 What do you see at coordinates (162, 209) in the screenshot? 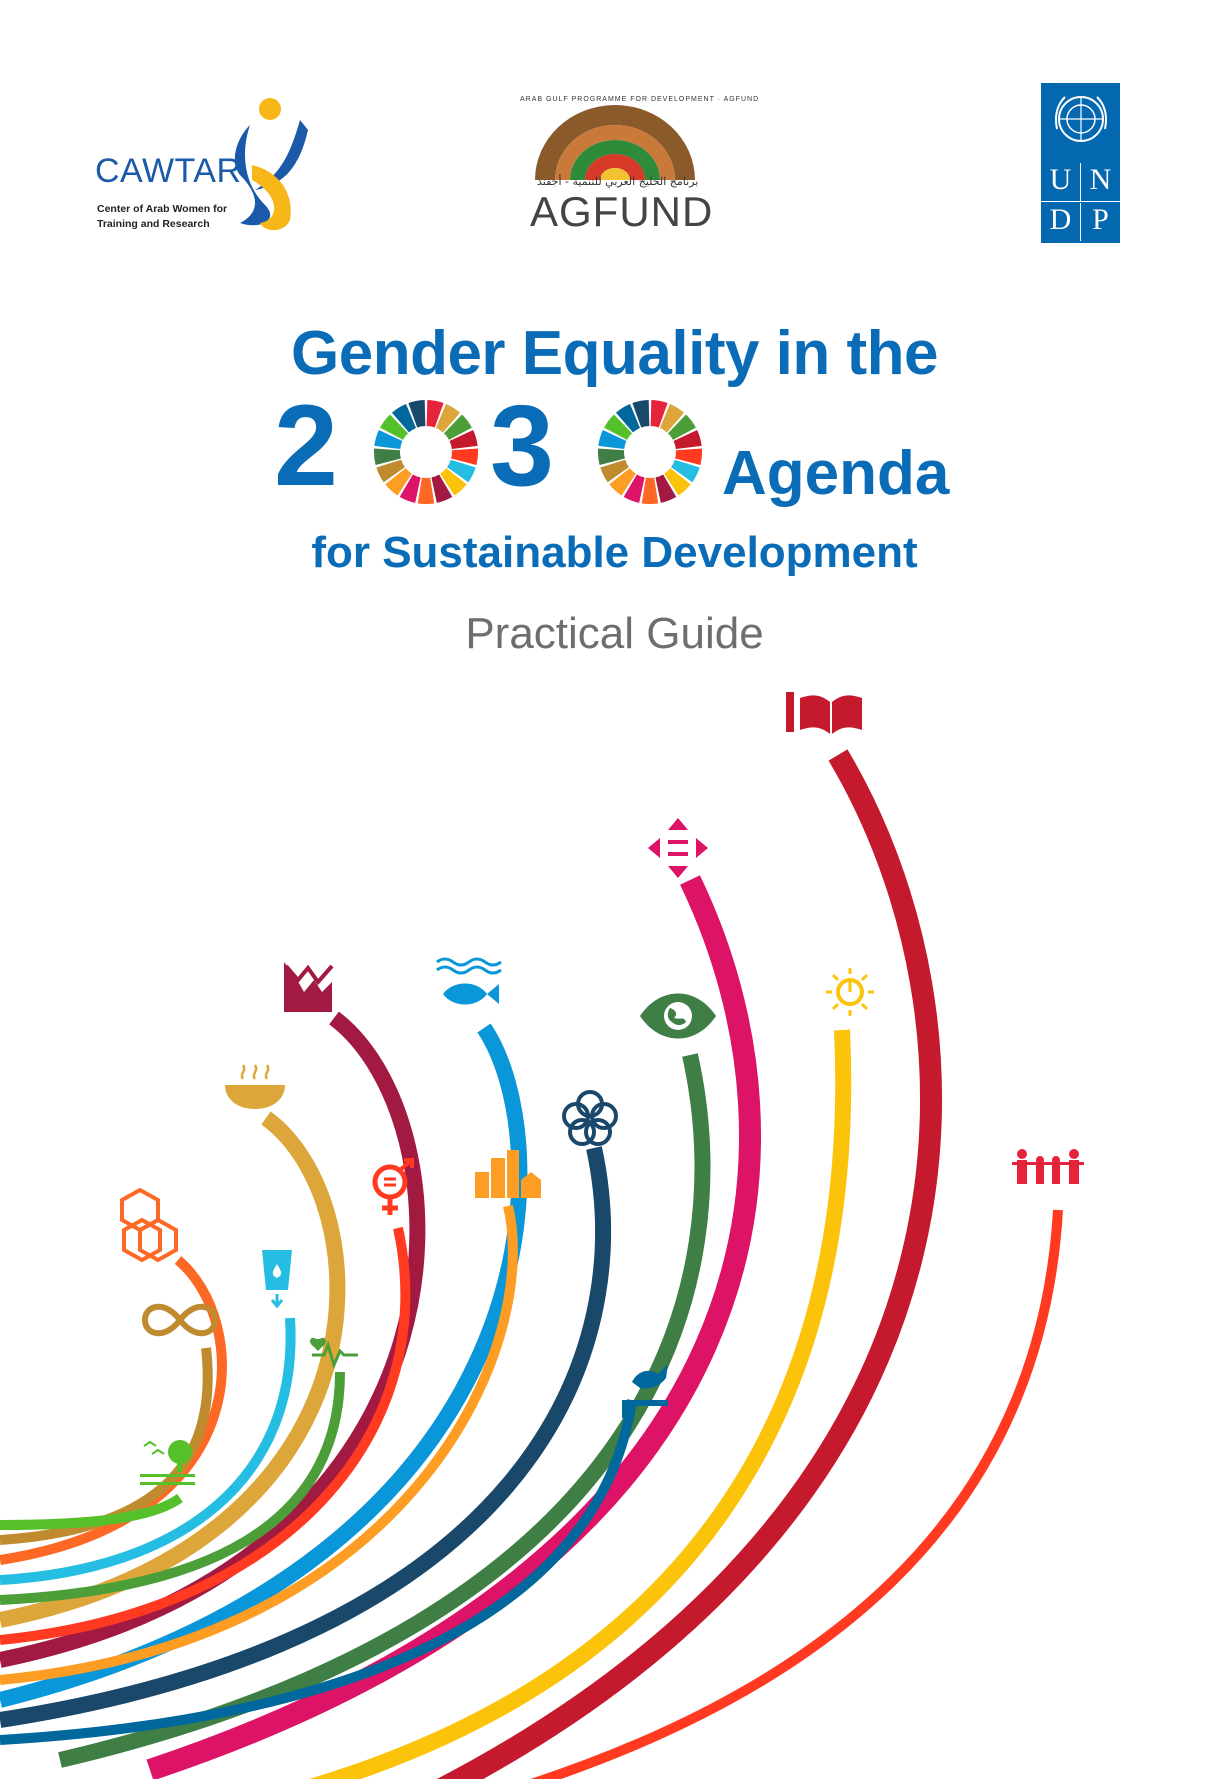
I see `cawtar-subtitle-line1: Center of Arab Women for` at bounding box center [162, 209].